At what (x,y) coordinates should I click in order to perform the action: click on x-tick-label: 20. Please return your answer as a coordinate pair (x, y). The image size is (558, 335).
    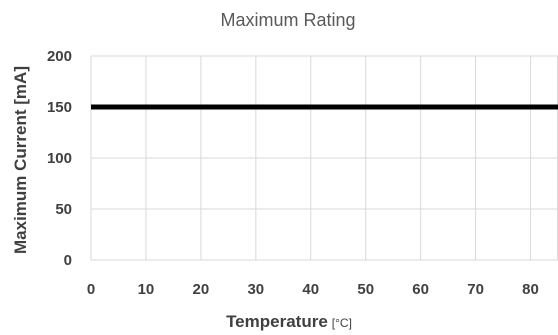
    Looking at the image, I should click on (201, 289).